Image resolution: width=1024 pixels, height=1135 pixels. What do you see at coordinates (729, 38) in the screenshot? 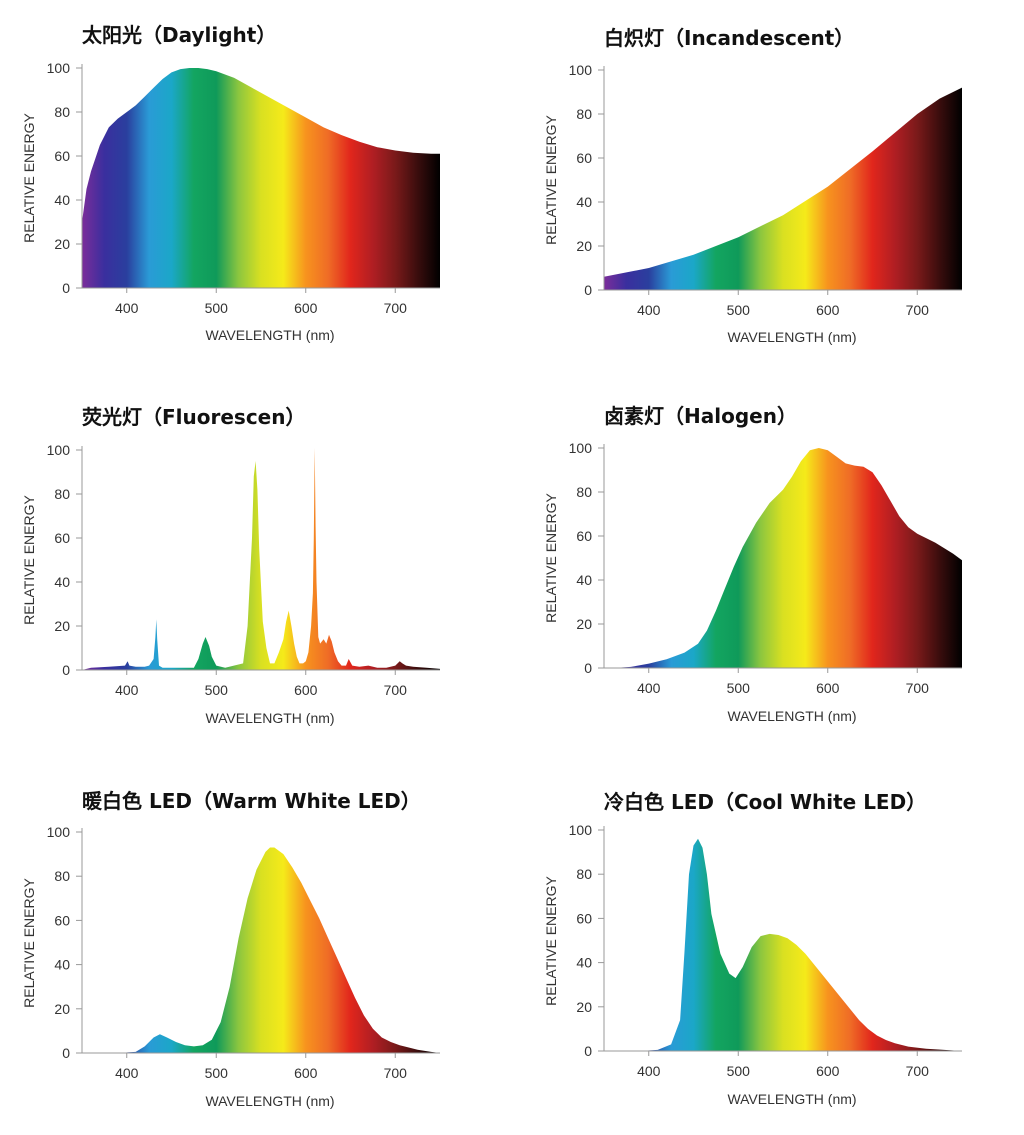
I see `chart-title: 白炽灯（Incandescent）` at bounding box center [729, 38].